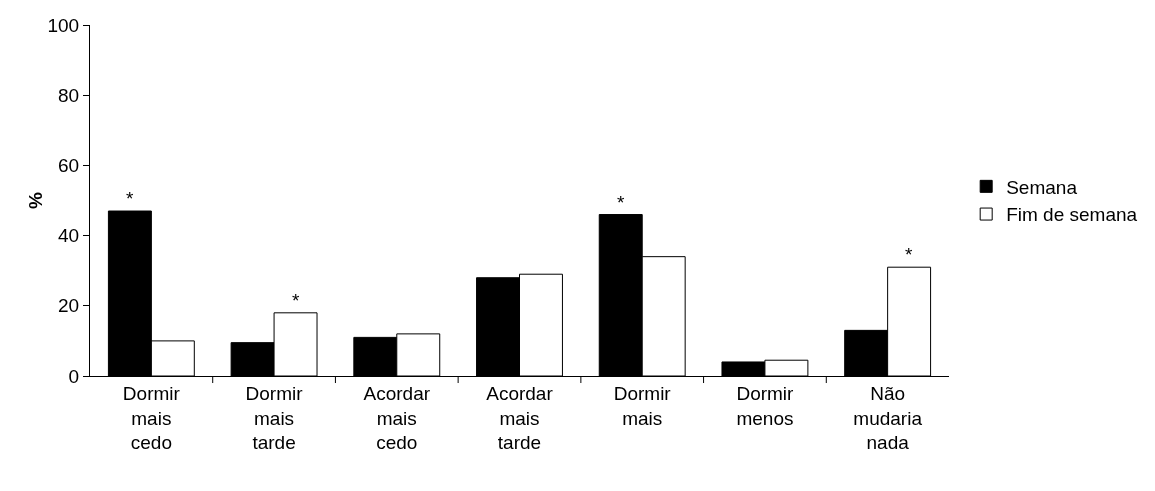 This screenshot has height=491, width=1155. I want to click on x-tick-label: Acordar mais tarde, so click(520, 418).